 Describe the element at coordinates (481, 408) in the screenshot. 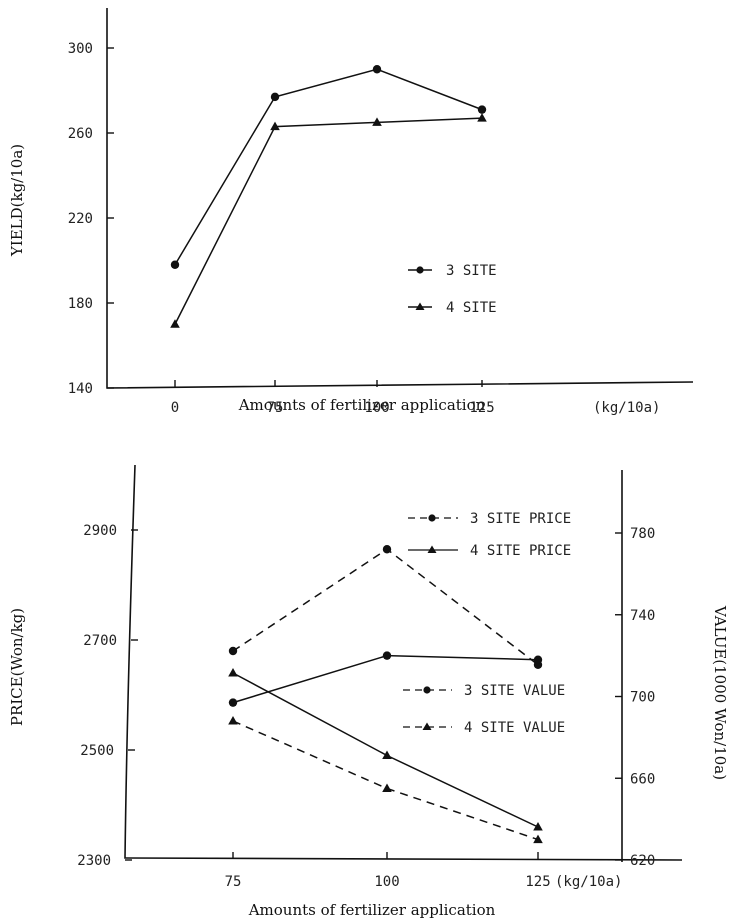

I see `yield-x-tick-label: 125` at that location.